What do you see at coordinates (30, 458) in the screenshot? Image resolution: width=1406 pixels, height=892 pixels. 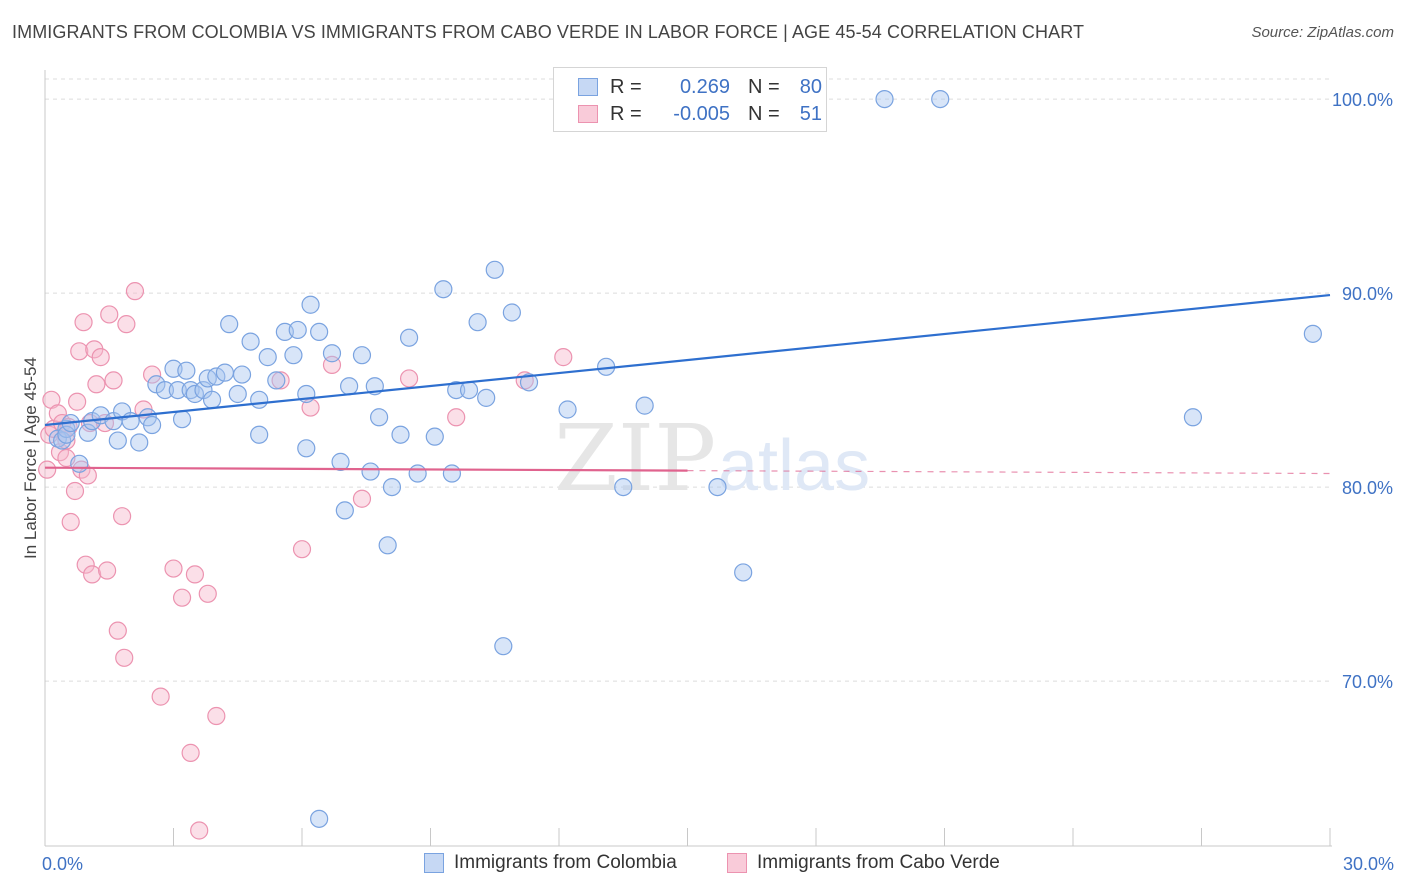 I see `y-axis-label: In Labor Force | Age 45-54` at bounding box center [30, 458].